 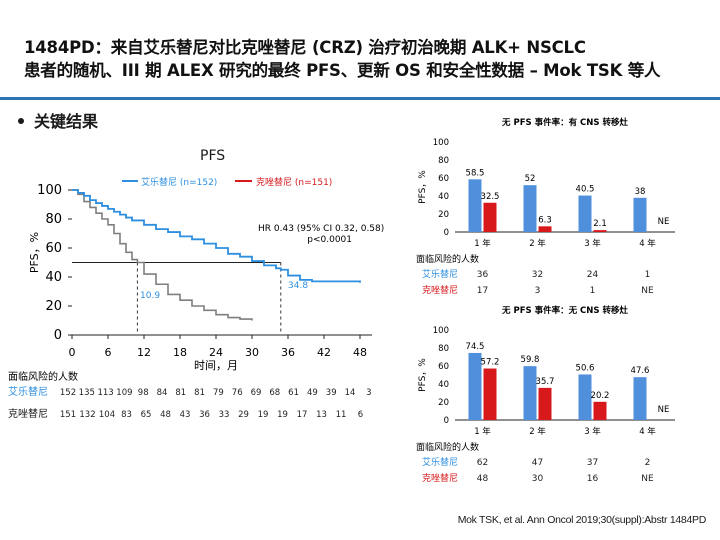 I want to click on cns-pos-y-tick-label: 100, so click(x=441, y=143).